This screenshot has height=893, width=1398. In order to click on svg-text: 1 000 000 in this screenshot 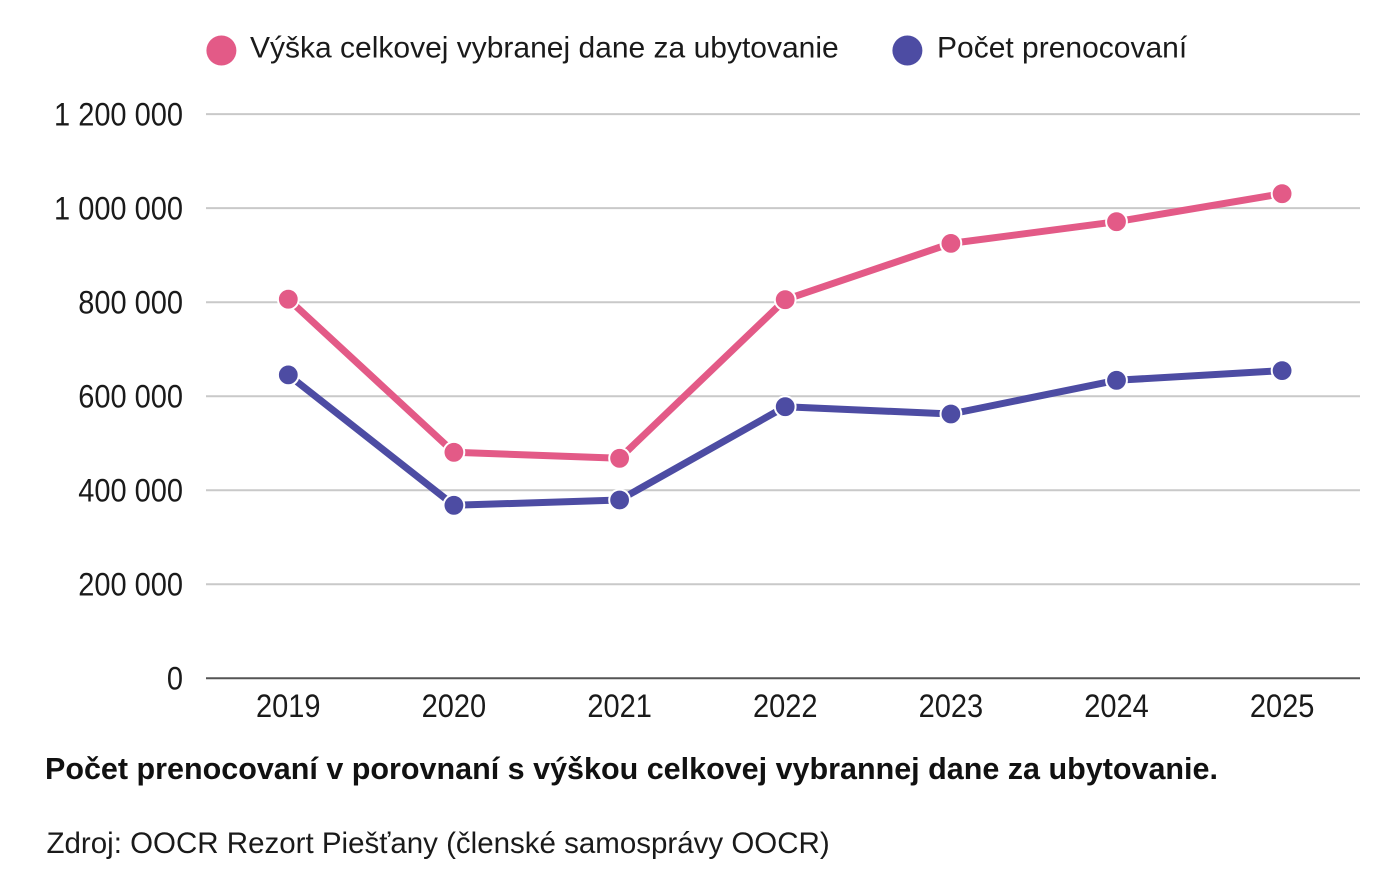, I will do `click(118, 209)`.